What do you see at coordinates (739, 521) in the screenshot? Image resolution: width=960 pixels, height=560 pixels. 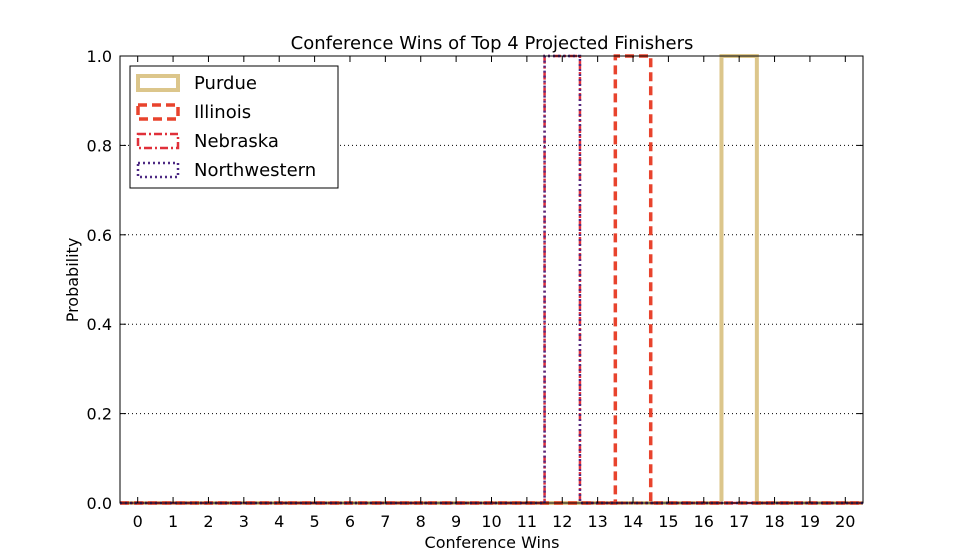 I see `x-tick-label: 17` at bounding box center [739, 521].